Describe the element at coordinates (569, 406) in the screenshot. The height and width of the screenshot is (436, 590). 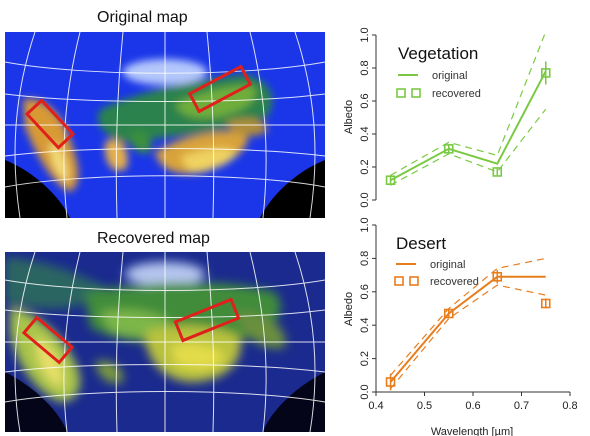
I see `x-tick-label: 0.8` at that location.